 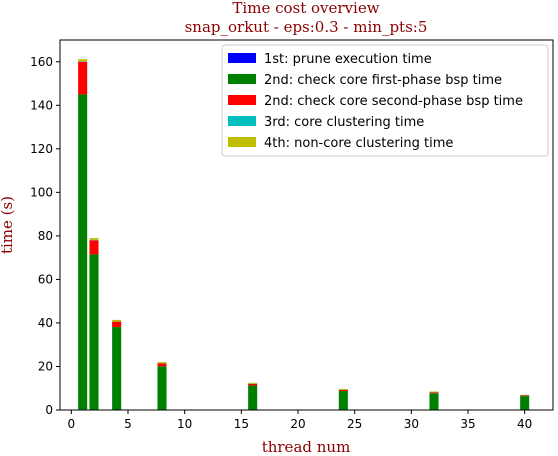 I want to click on bar-segment-series2-x24, so click(x=343, y=400).